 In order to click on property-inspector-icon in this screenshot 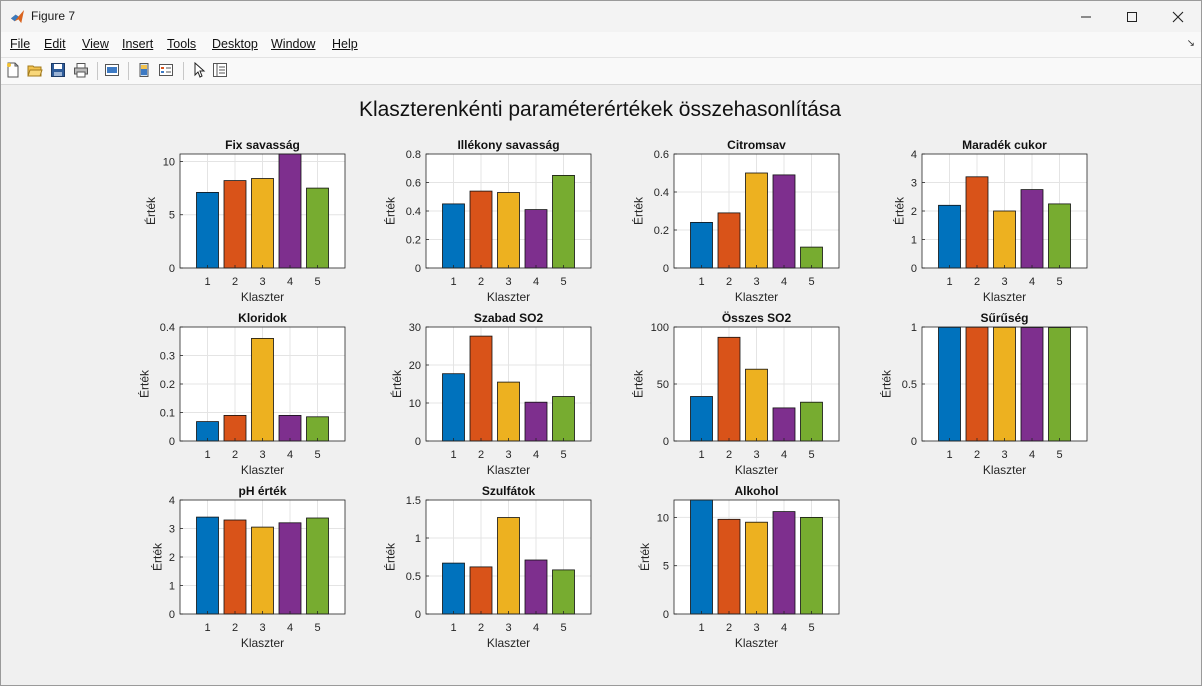, I will do `click(220, 70)`.